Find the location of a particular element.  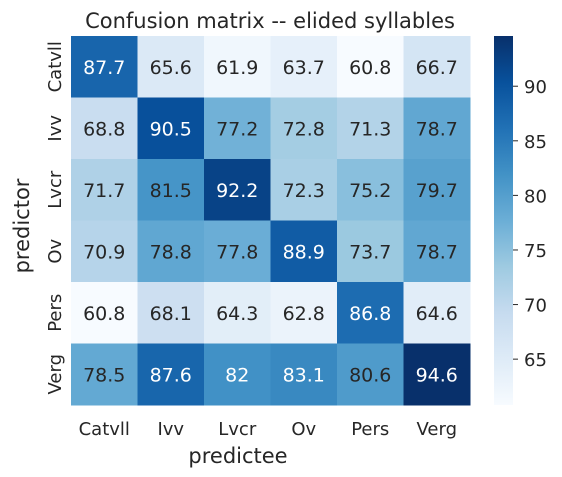

heatmap-cell-verg-verg is located at coordinates (437, 374).